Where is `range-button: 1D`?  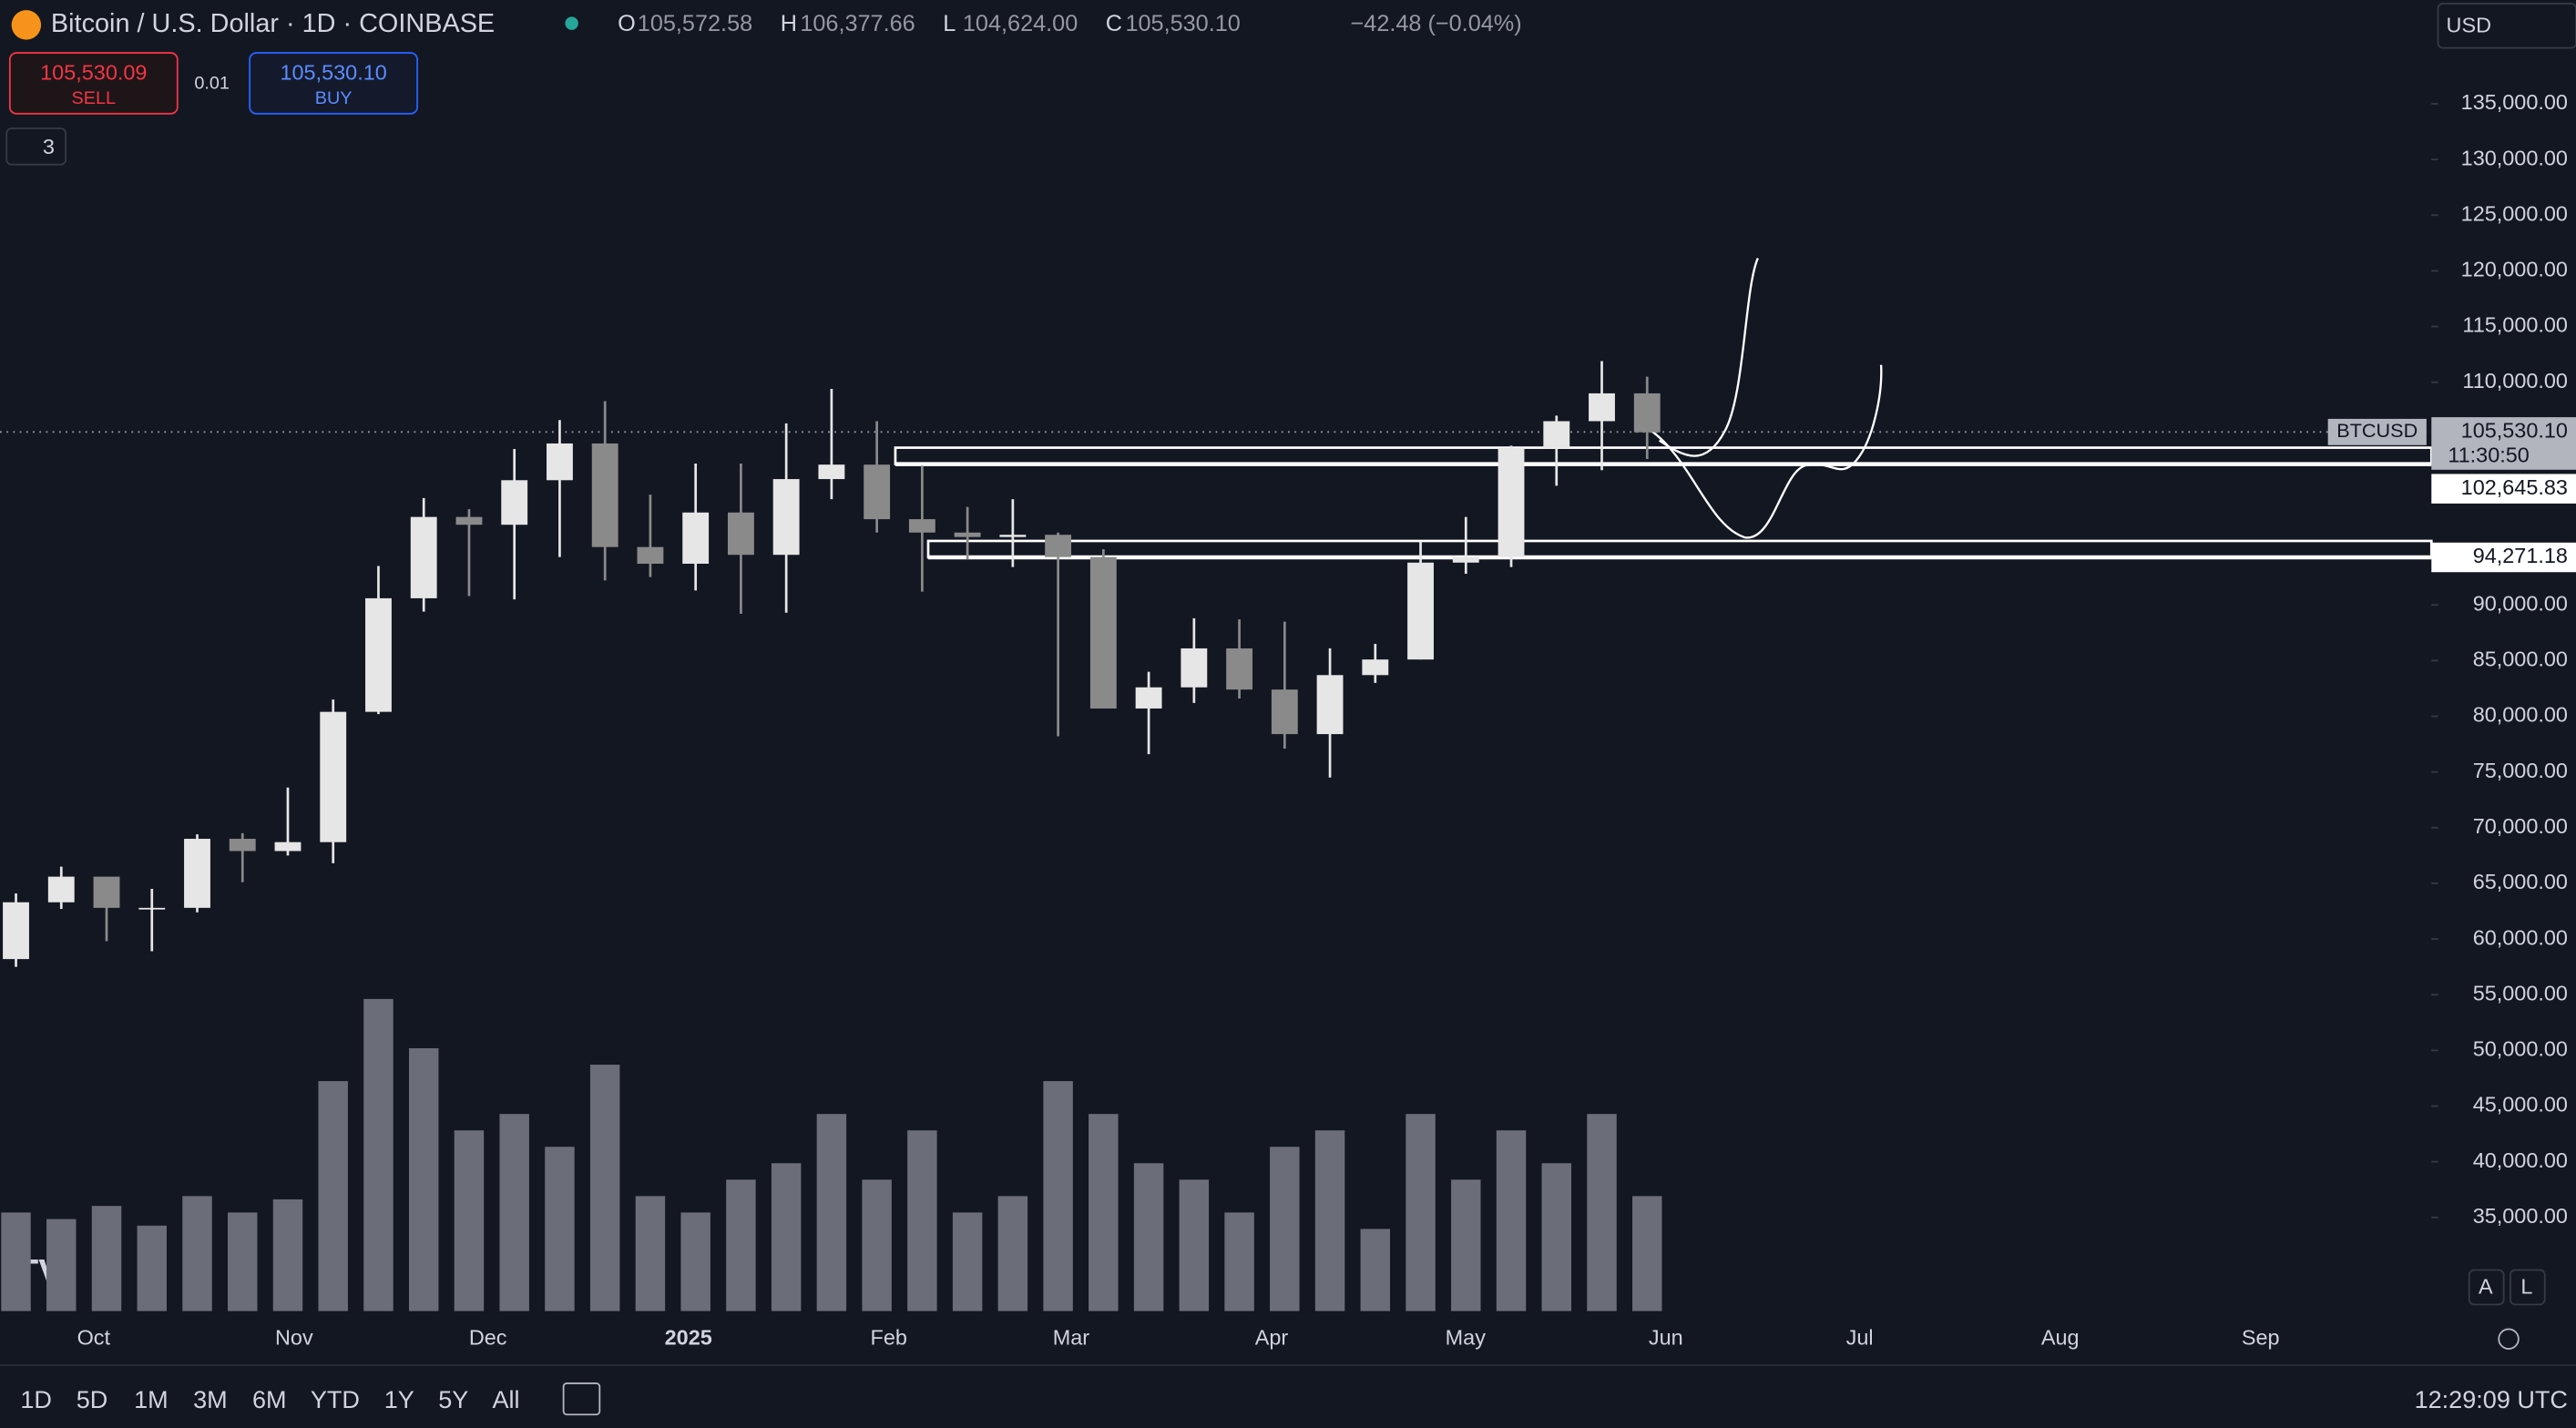
range-button: 1D is located at coordinates (36, 1399).